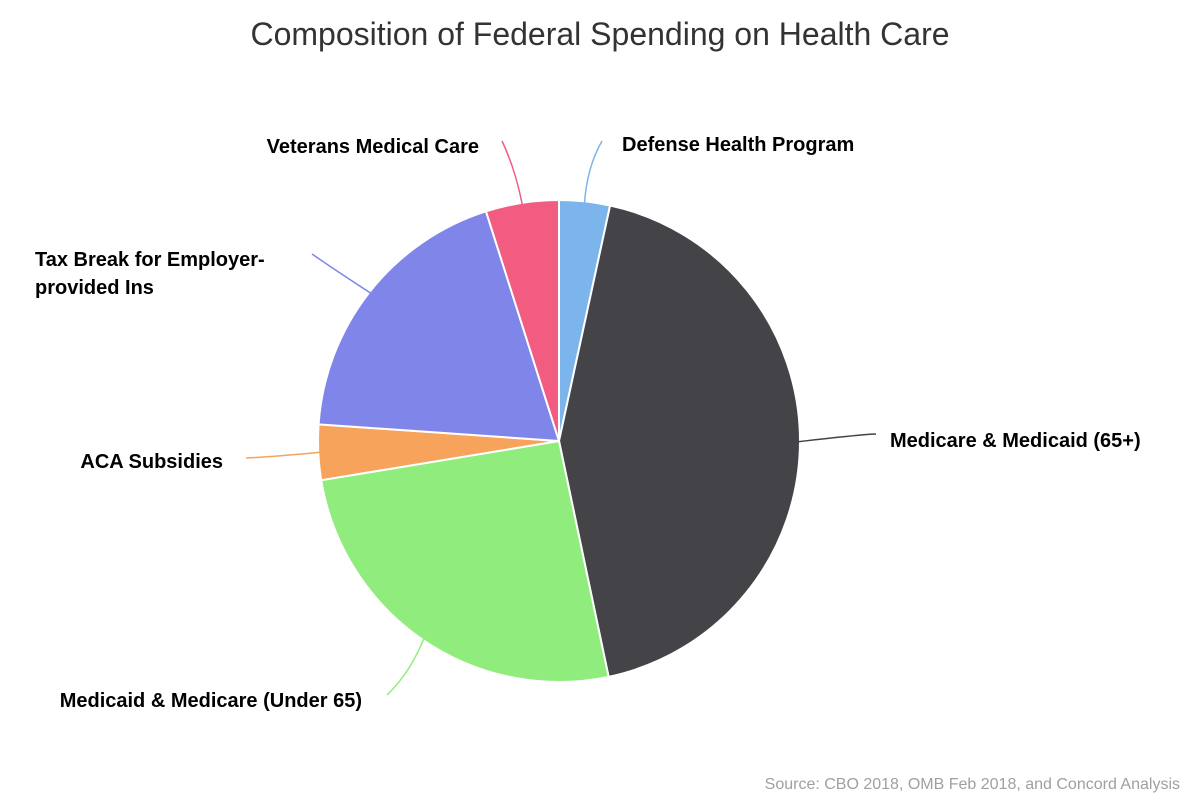 This screenshot has width=1200, height=800. Describe the element at coordinates (211, 701) in the screenshot. I see `slice-label-2: Medicaid & Medicare (Under 65)` at that location.